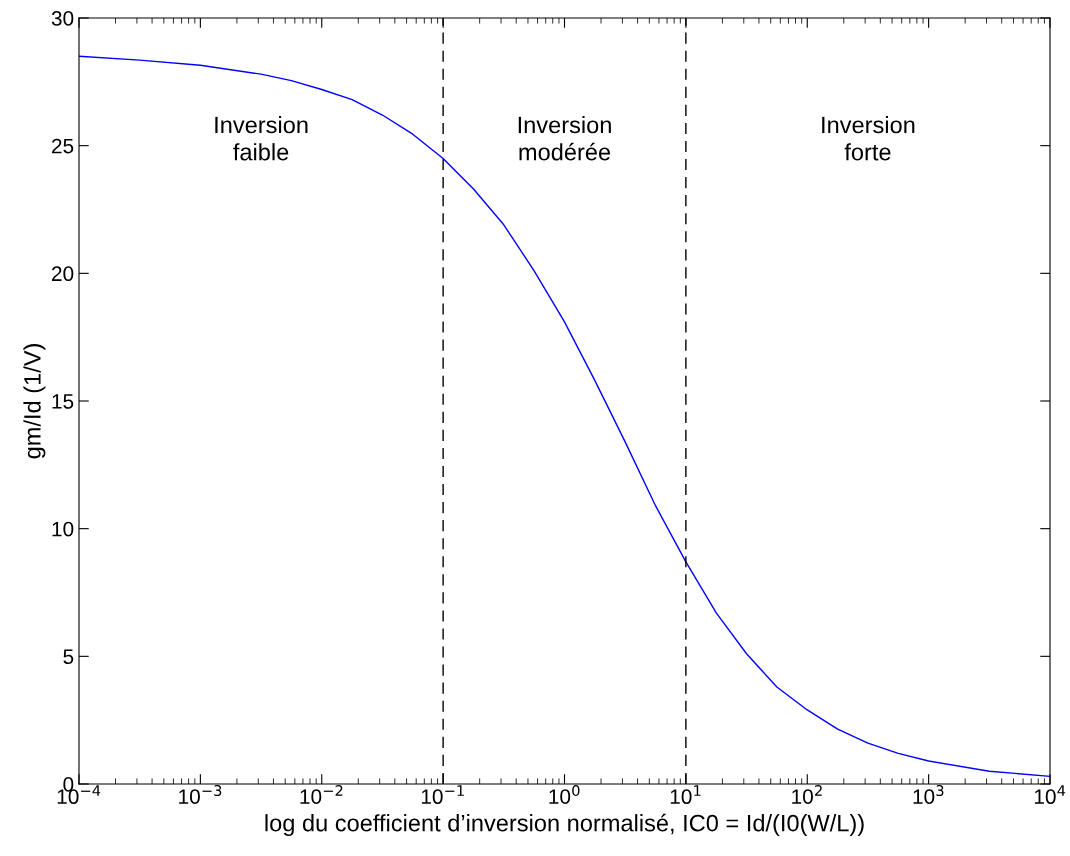 This screenshot has height=856, width=1070. I want to click on y-tick-label: 30, so click(62, 18).